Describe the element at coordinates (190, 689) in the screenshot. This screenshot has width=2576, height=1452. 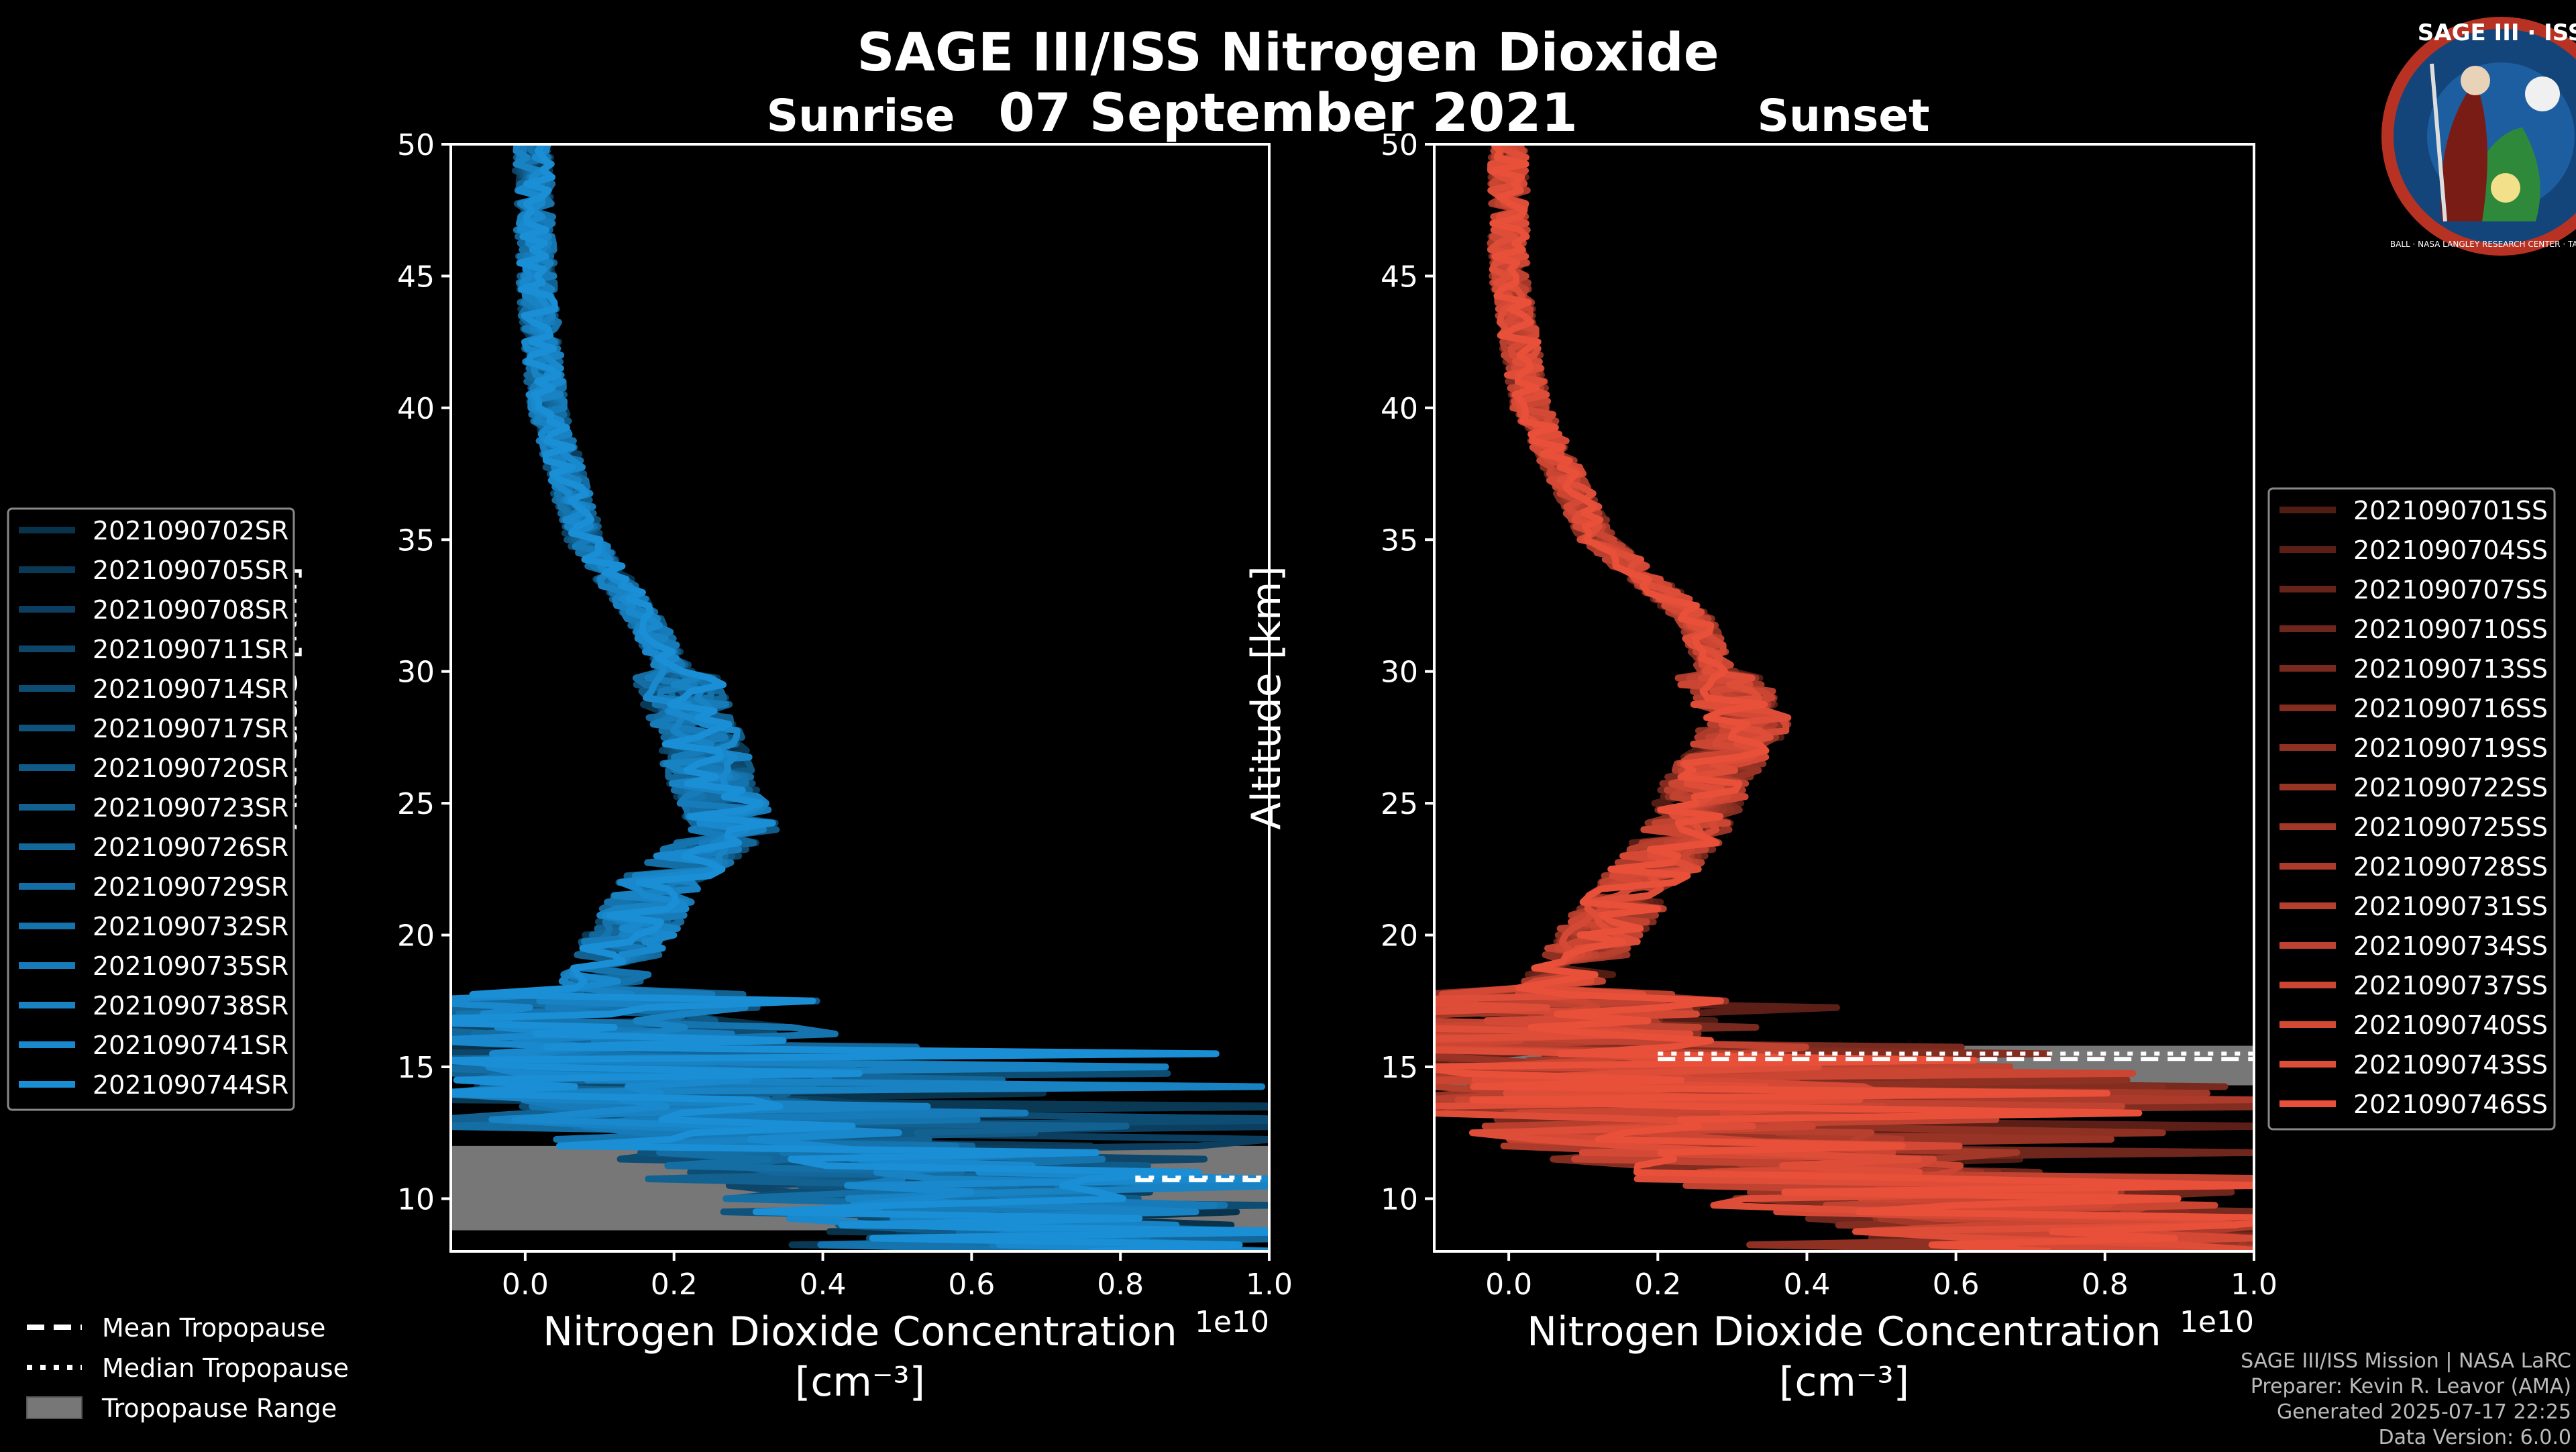
I see `legend-entry: 2021090714SR` at that location.